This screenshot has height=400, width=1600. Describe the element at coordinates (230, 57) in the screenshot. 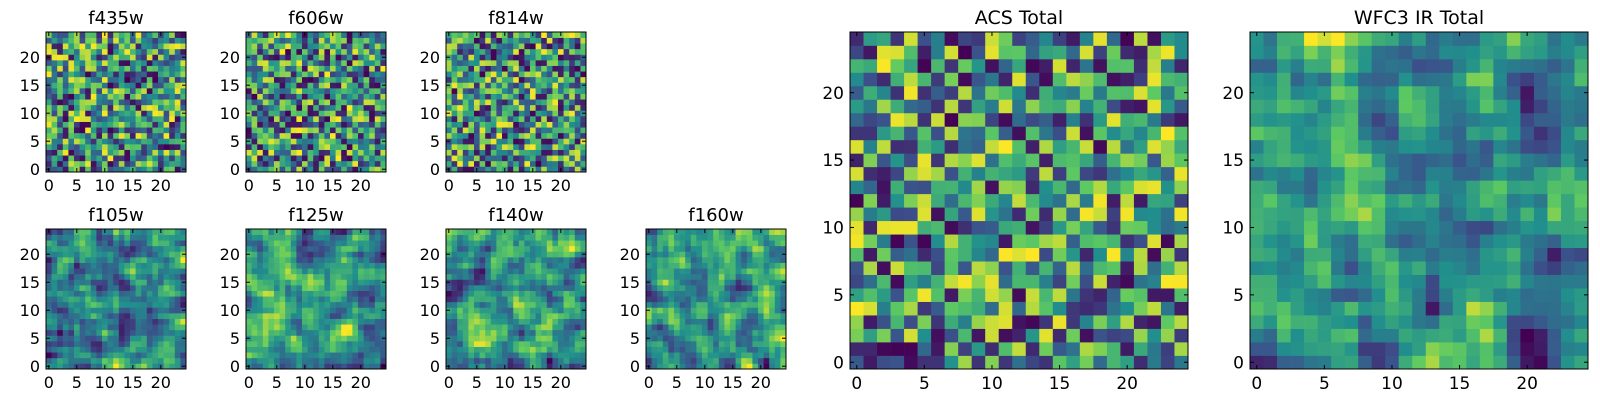

I see `y-tick-label: 20` at that location.